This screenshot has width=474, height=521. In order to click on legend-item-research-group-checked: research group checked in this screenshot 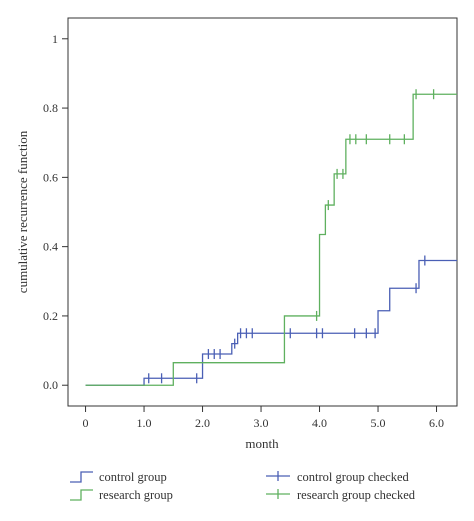, I will do `click(341, 495)`.